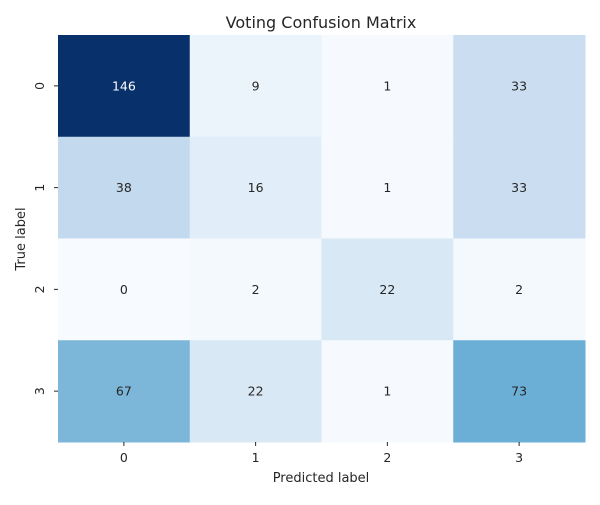 The image size is (600, 505). Describe the element at coordinates (321, 453) in the screenshot. I see `x-axis-ticks: 0 1 2 3` at that location.